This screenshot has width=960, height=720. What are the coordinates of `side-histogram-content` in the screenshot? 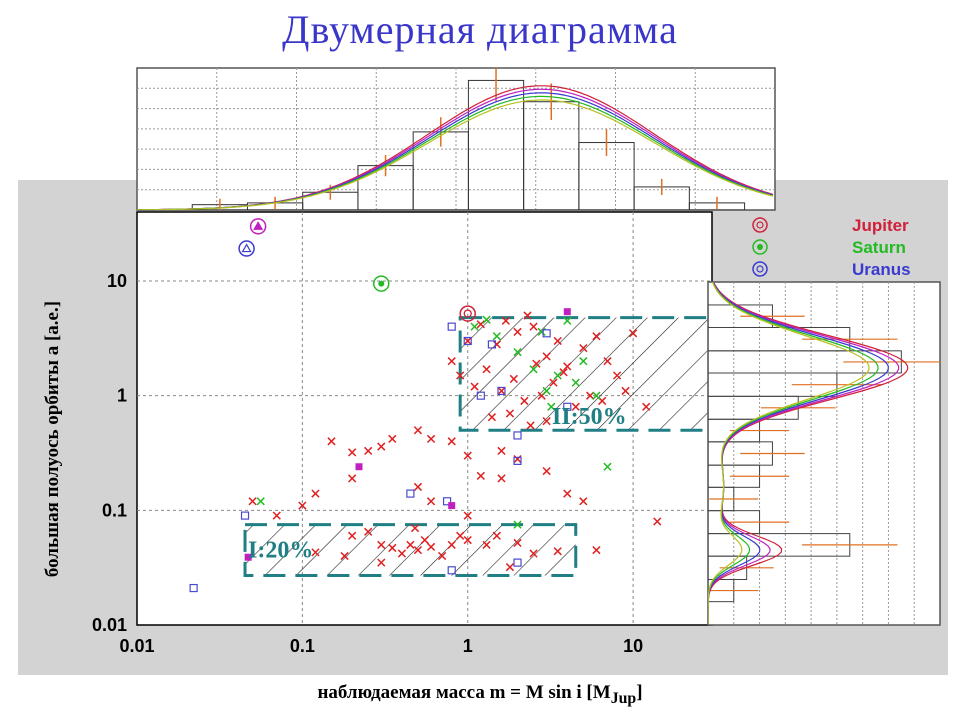 It's located at (824, 453).